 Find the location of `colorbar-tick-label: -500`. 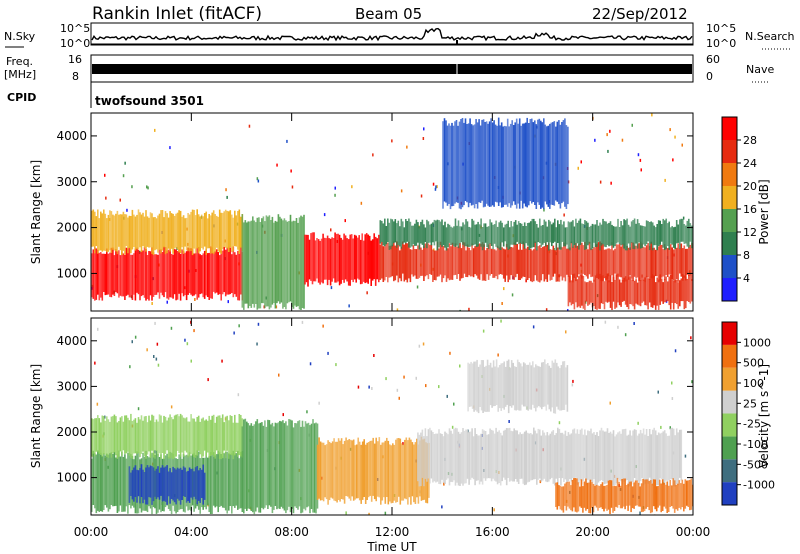

colorbar-tick-label: -500 is located at coordinates (755, 464).